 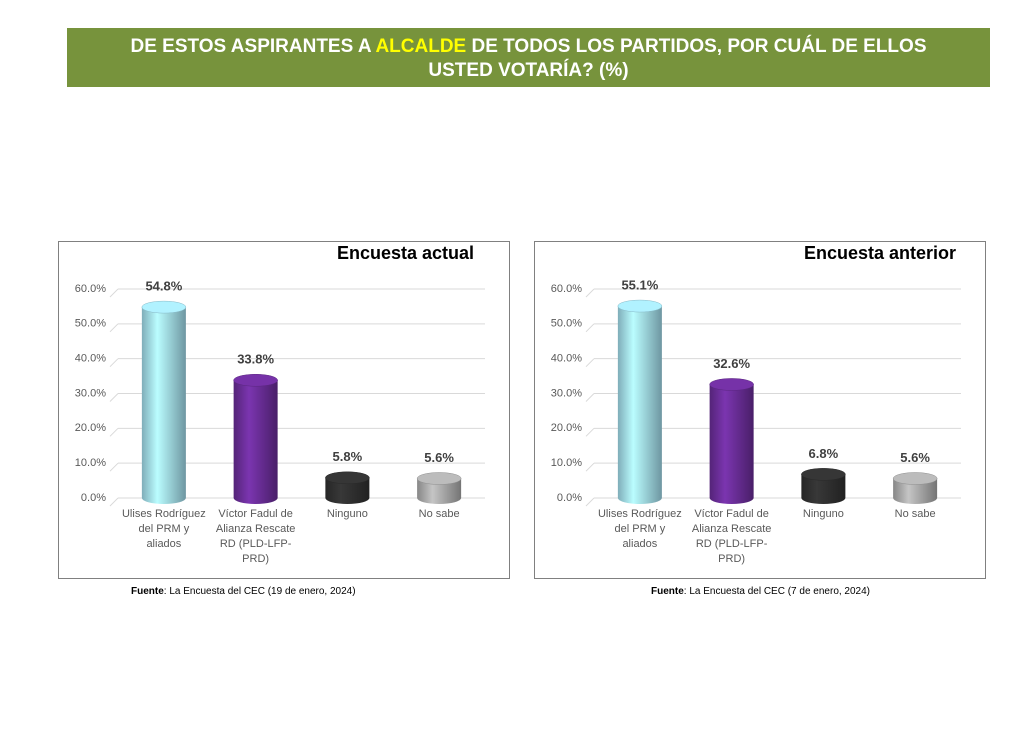 I want to click on title-part: DE ESTOS ASPIRANTES A, so click(x=250, y=46).